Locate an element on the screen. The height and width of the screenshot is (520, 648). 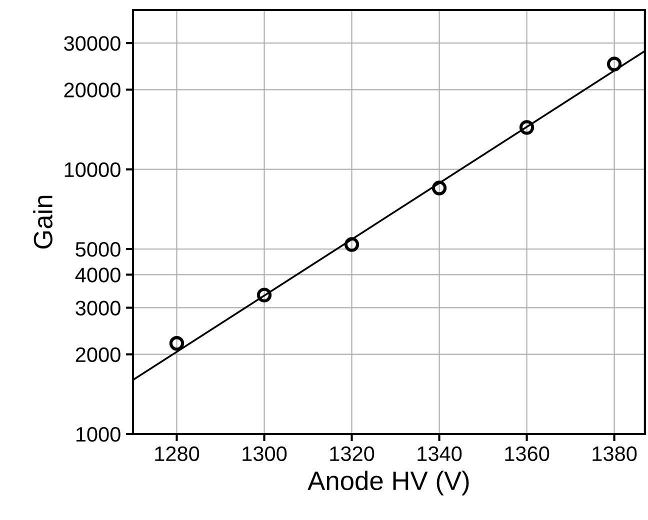
x-tick-label: 1360 is located at coordinates (527, 454).